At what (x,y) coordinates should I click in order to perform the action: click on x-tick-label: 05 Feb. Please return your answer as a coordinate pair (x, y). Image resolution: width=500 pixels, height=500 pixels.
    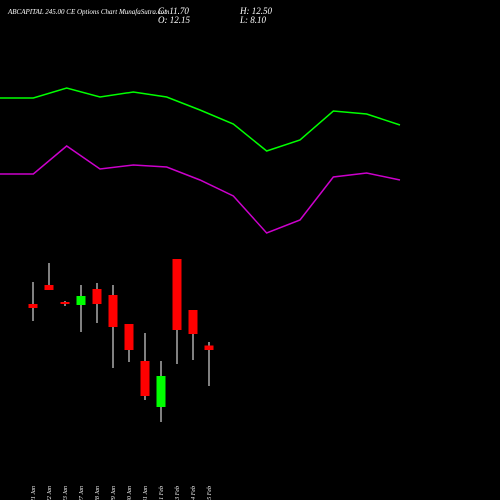
    Looking at the image, I should click on (210, 493).